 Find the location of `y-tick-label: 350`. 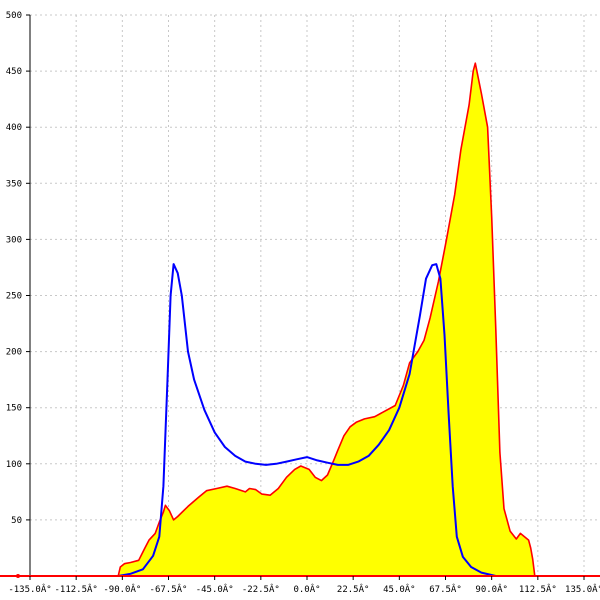

y-tick-label: 350 is located at coordinates (14, 184).